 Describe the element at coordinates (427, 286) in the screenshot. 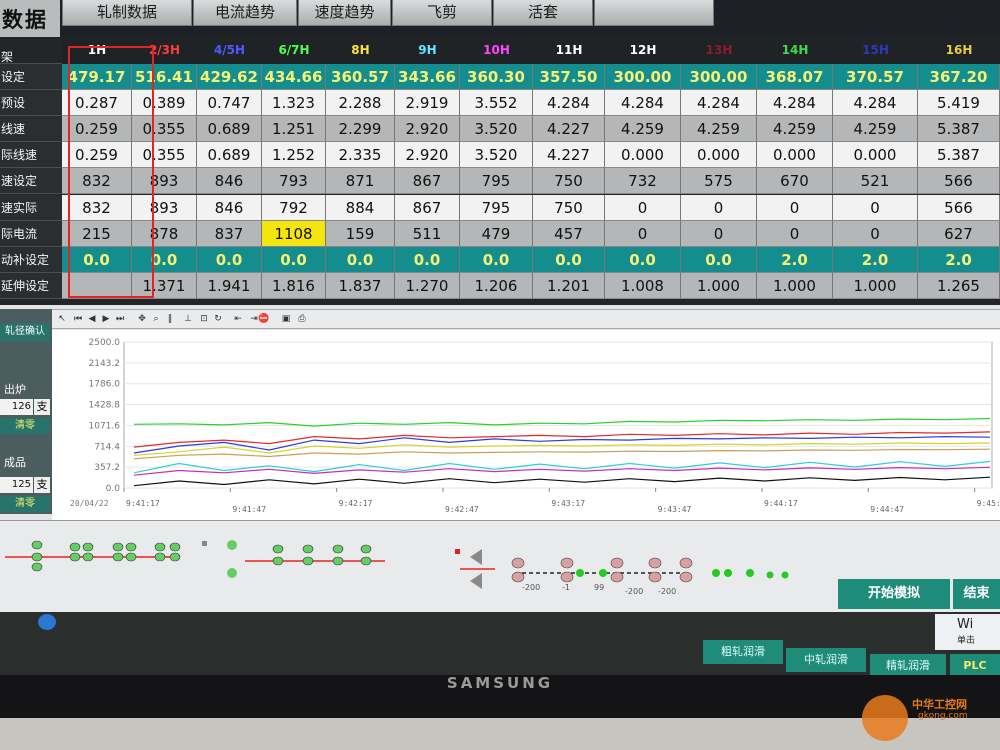

I see `cell-r9-c6: 1.270` at that location.